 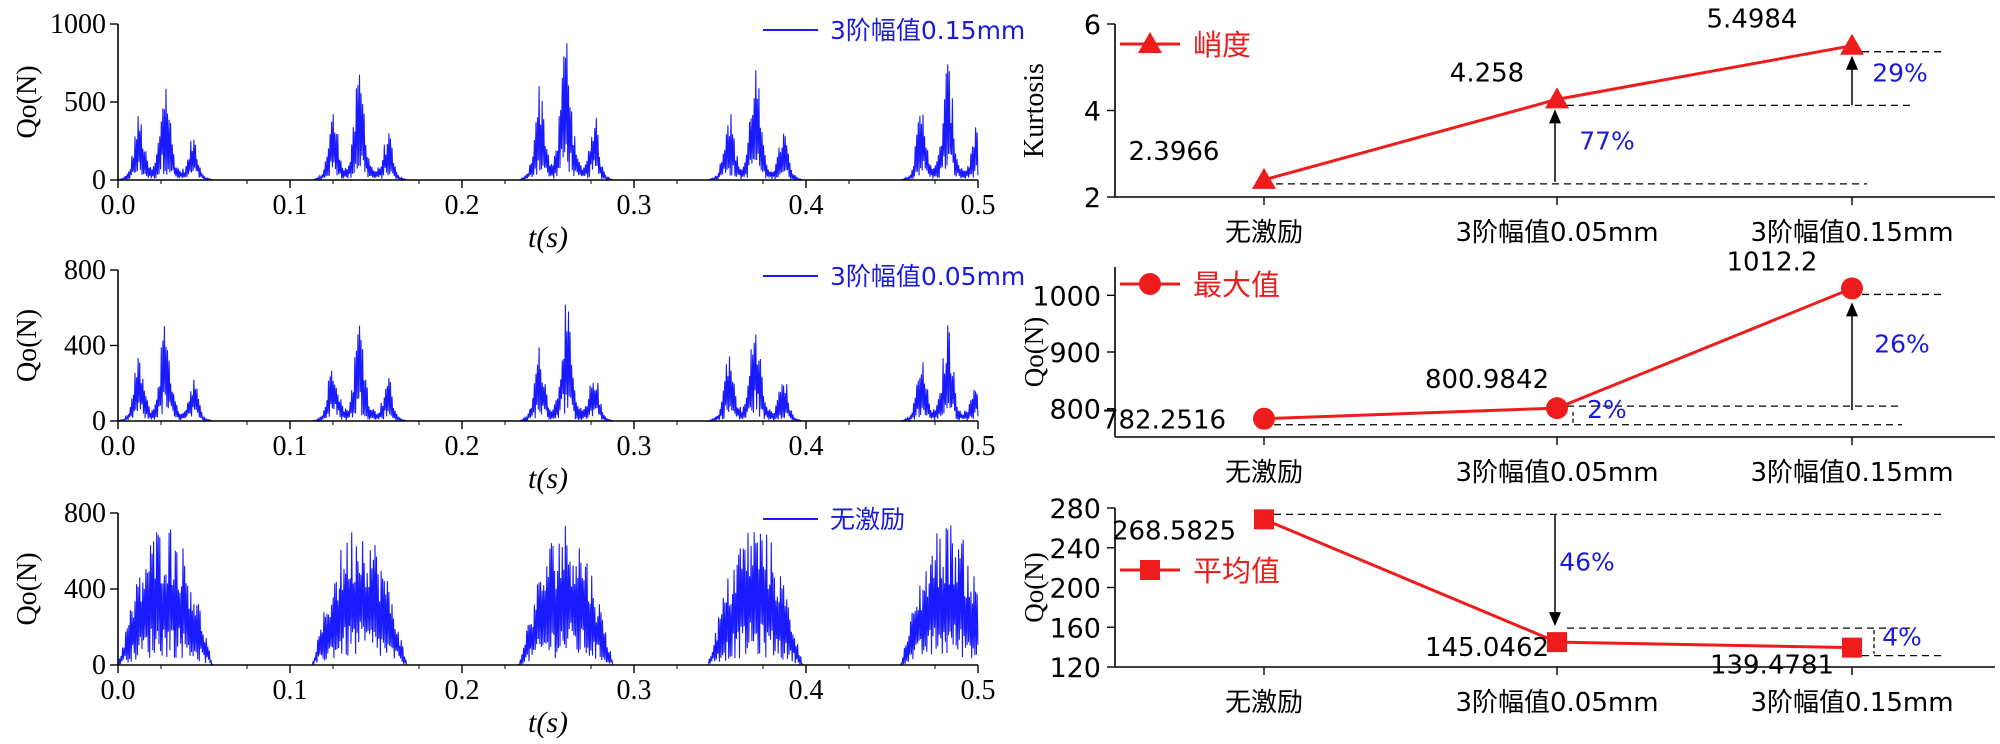 I want to click on y-tick-label: 280, so click(x=1075, y=509).